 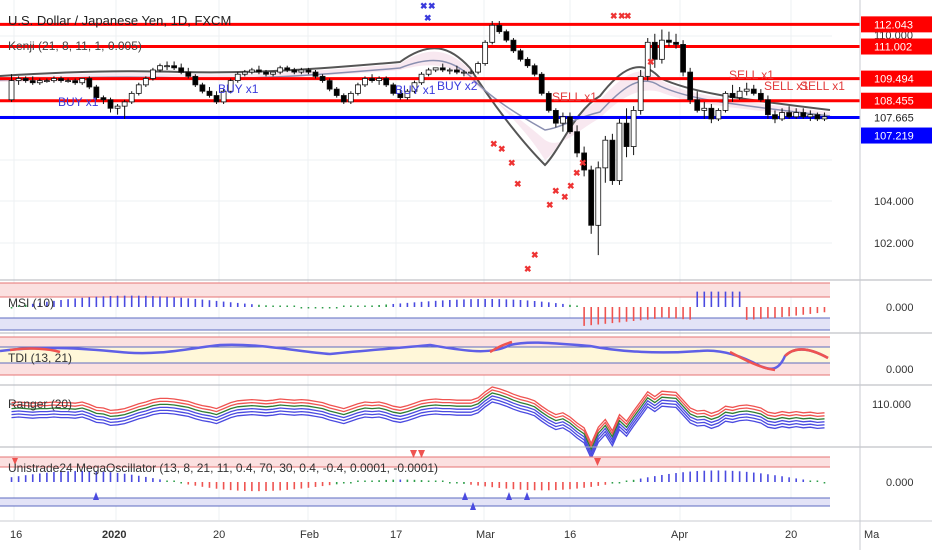 What do you see at coordinates (896, 135) in the screenshot?
I see `level-tag-bg` at bounding box center [896, 135].